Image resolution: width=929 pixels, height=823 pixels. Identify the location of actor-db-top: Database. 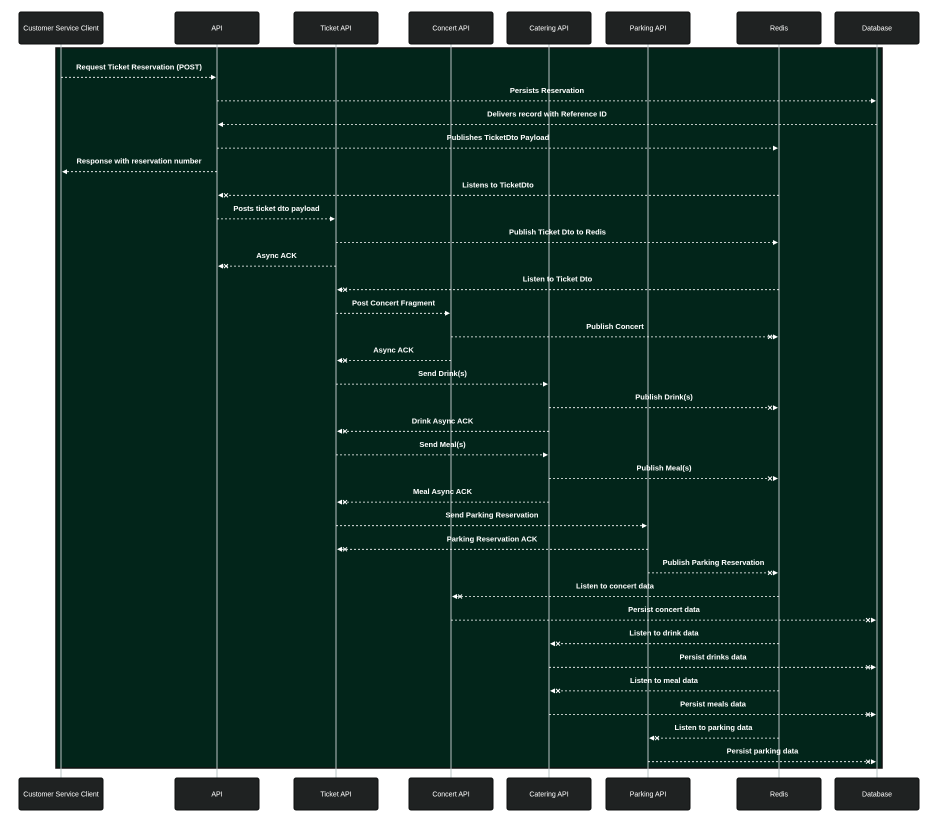
(877, 28).